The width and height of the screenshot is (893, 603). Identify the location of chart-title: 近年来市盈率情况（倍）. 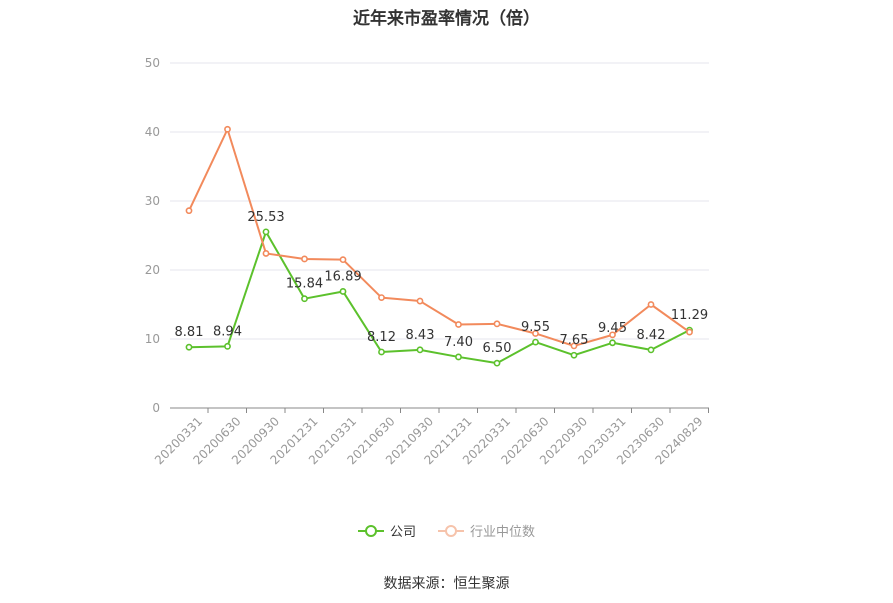
(446, 19).